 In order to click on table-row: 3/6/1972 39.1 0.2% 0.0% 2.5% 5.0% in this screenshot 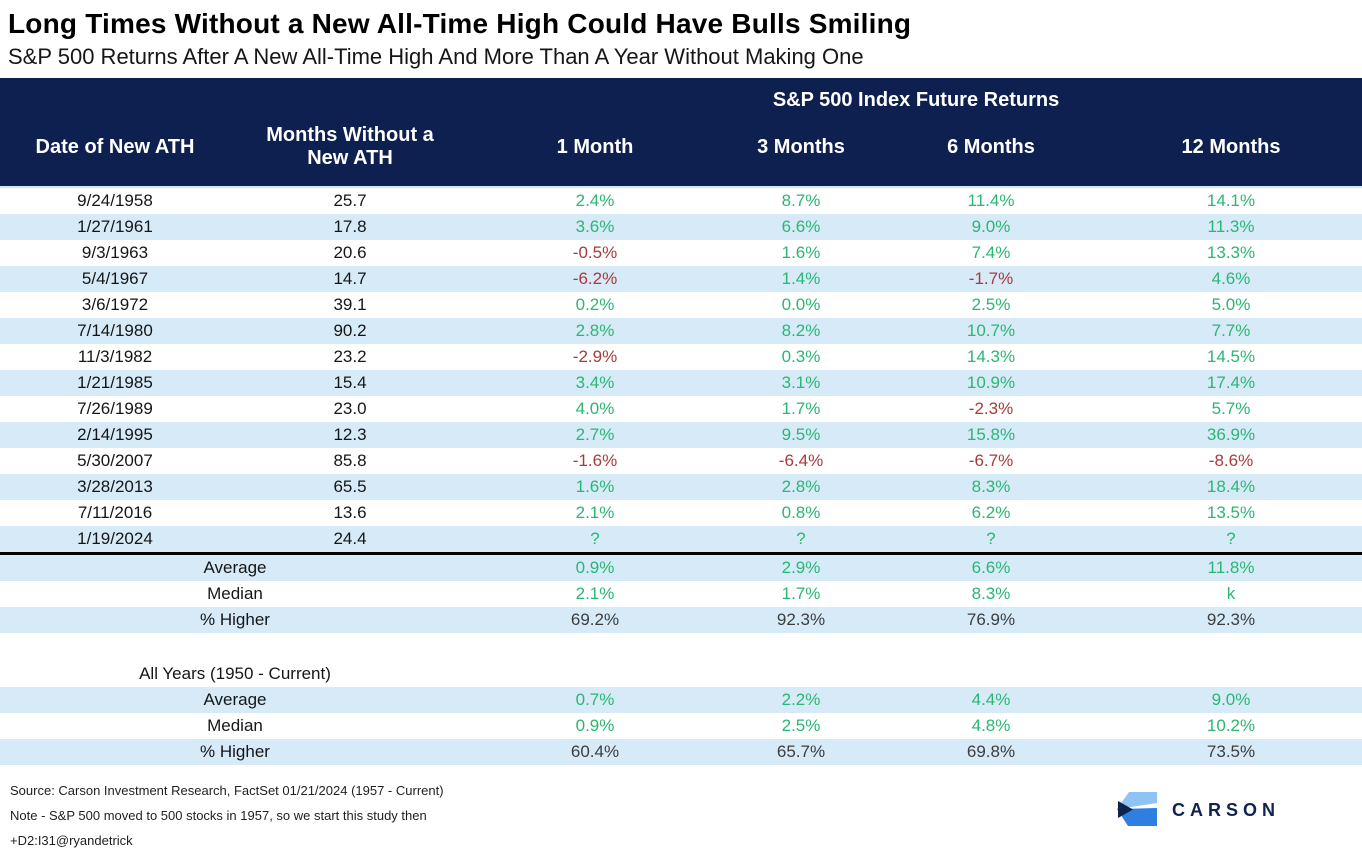, I will do `click(681, 305)`.